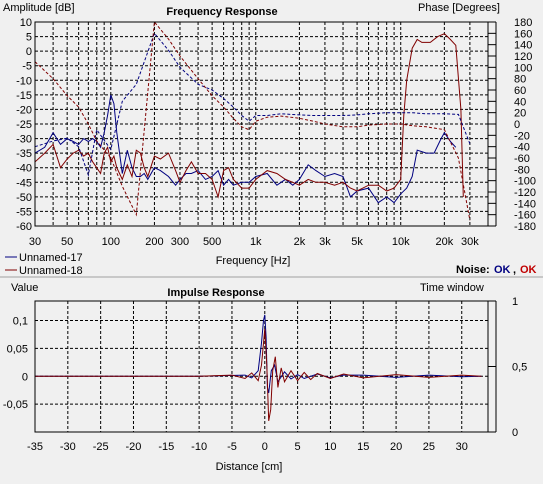 The width and height of the screenshot is (543, 484). I want to click on imp-x-tick-label: -20, so click(134, 447).